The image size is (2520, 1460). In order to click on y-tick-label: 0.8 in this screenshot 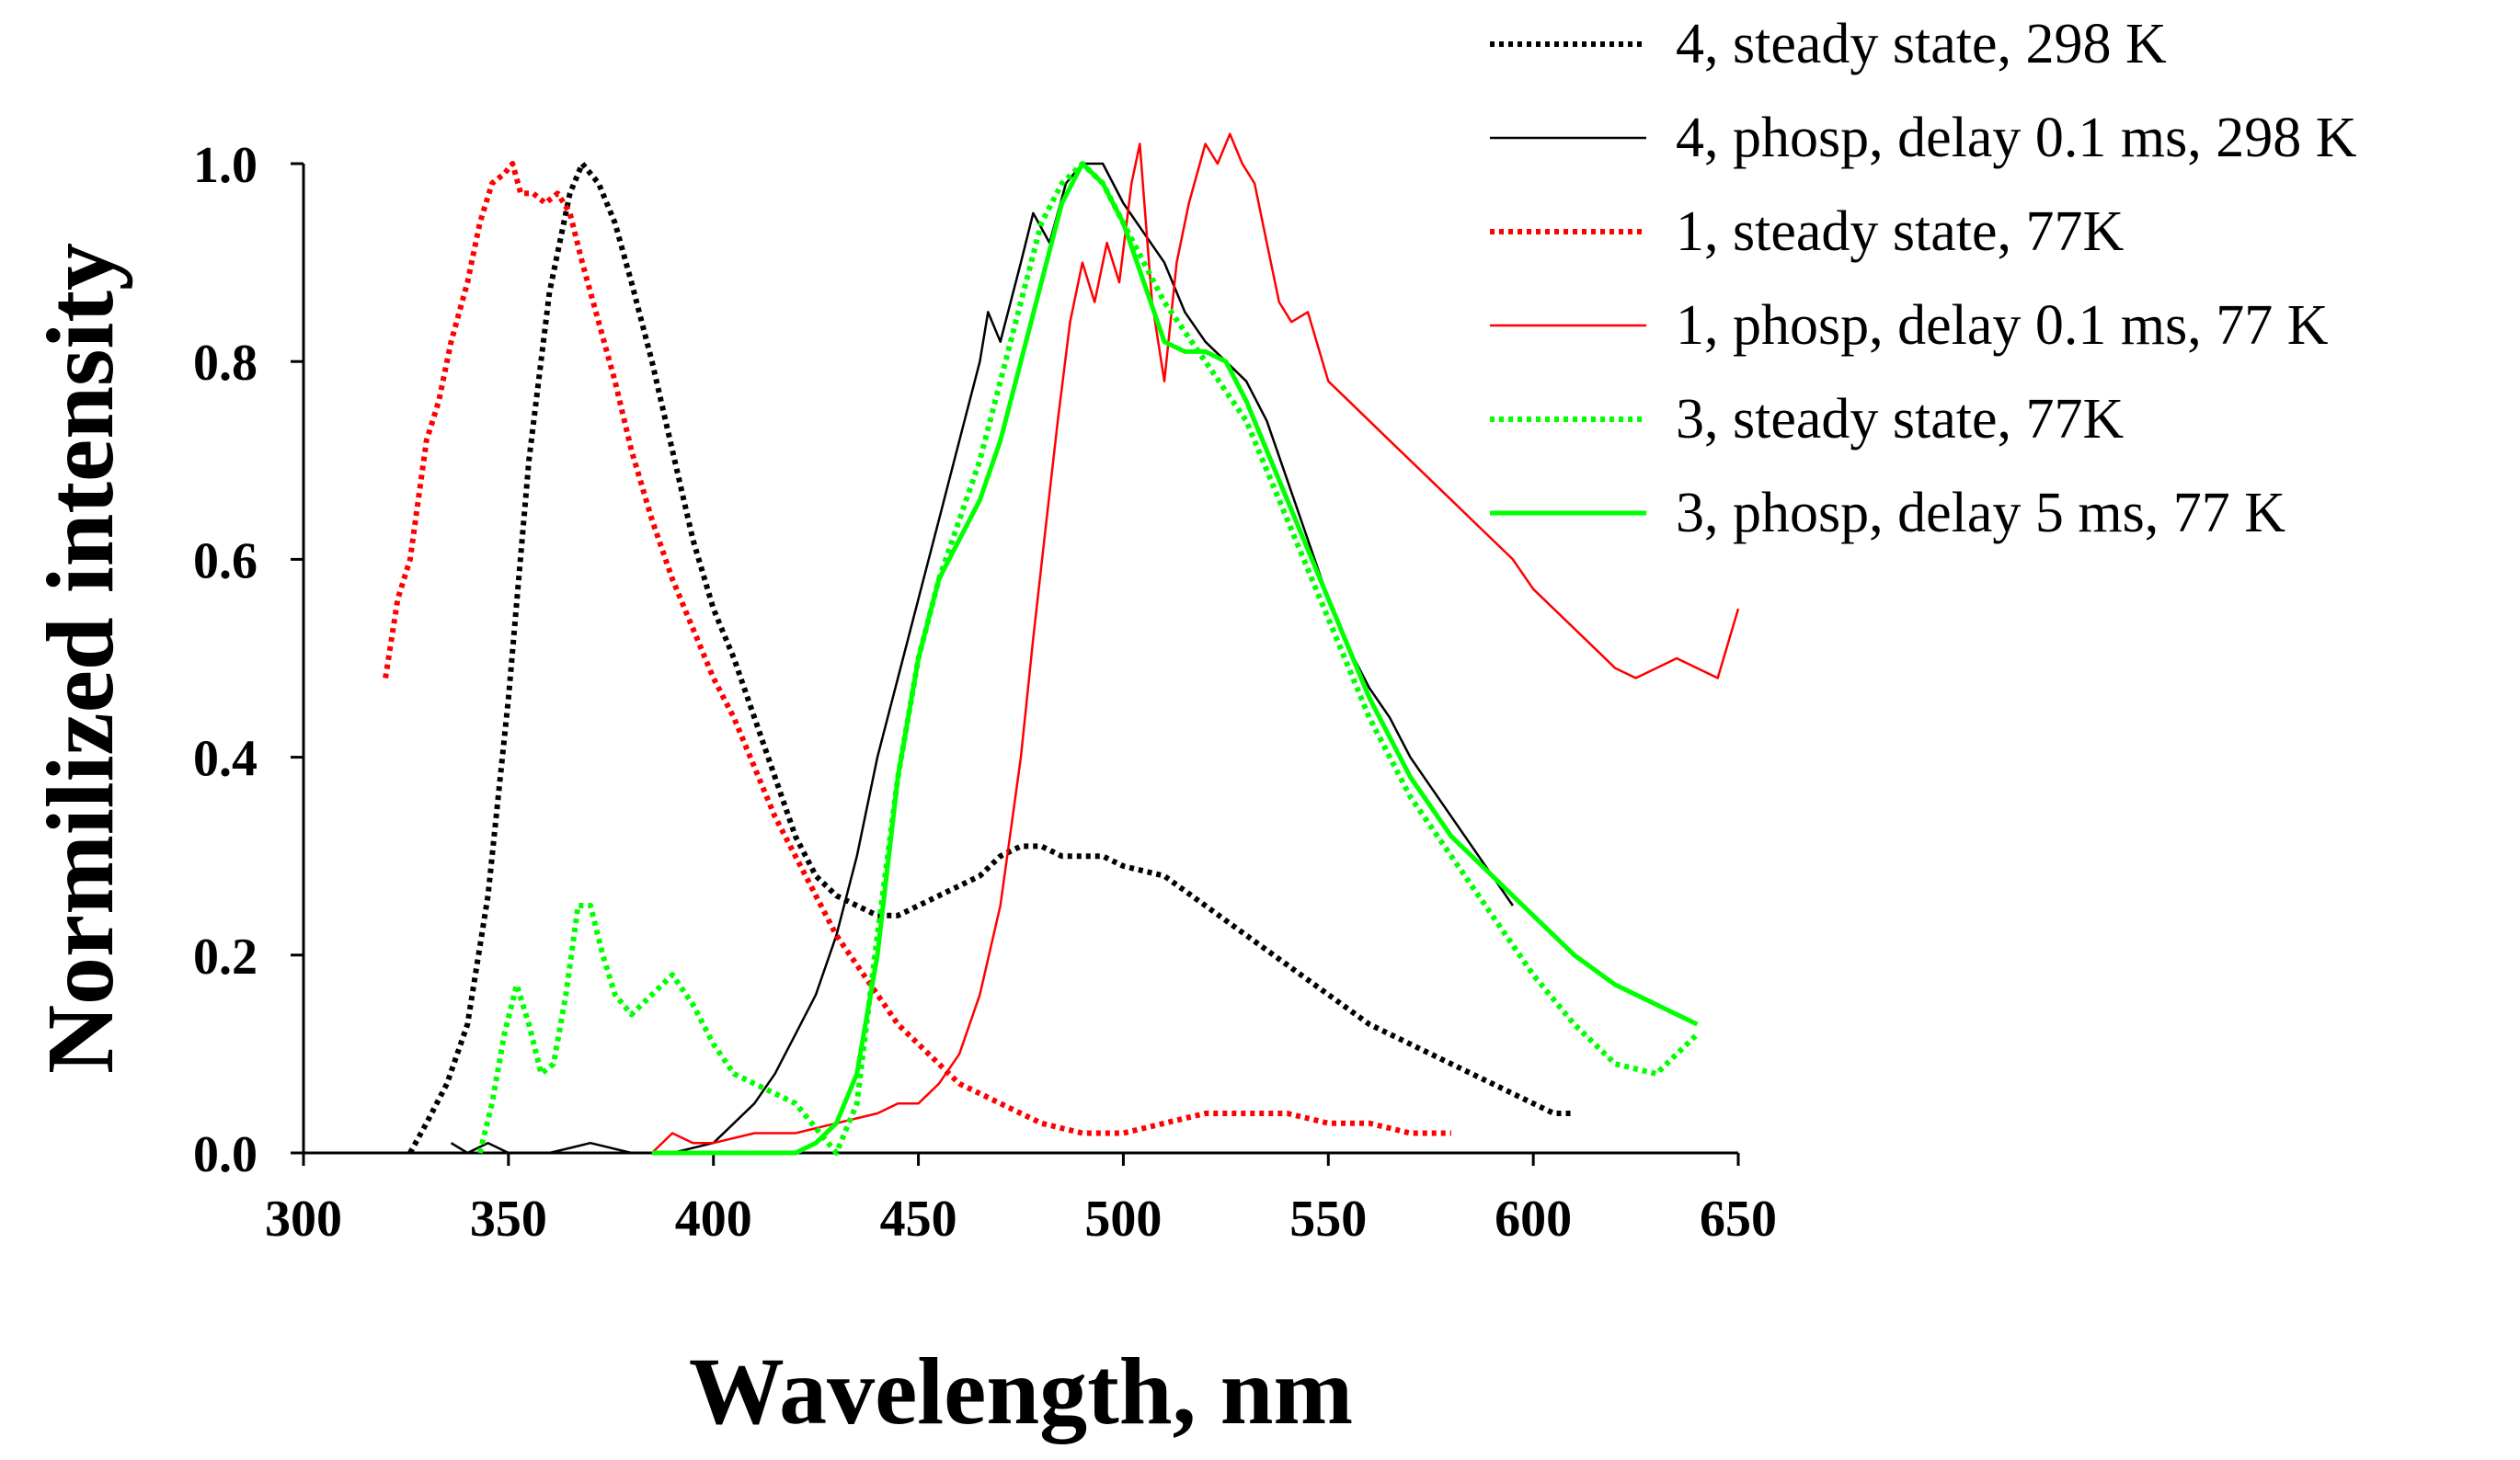, I will do `click(225, 364)`.